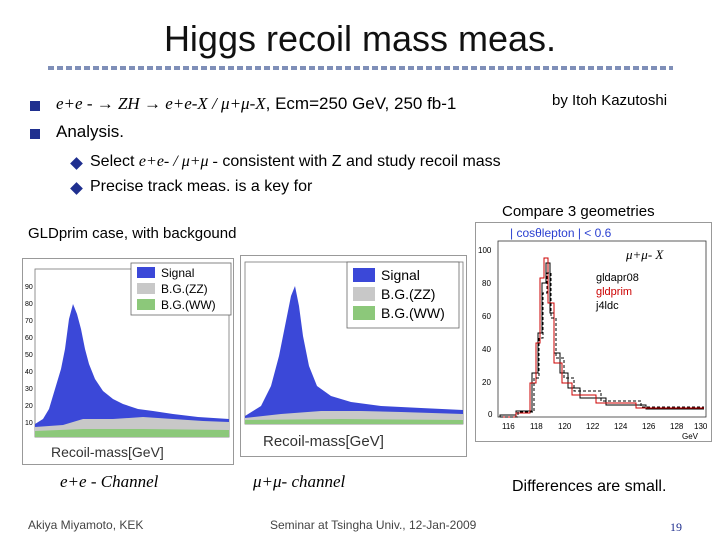 The height and width of the screenshot is (540, 720). What do you see at coordinates (607, 306) in the screenshot?
I see `legend-j4ldc: j4ldc` at bounding box center [607, 306].